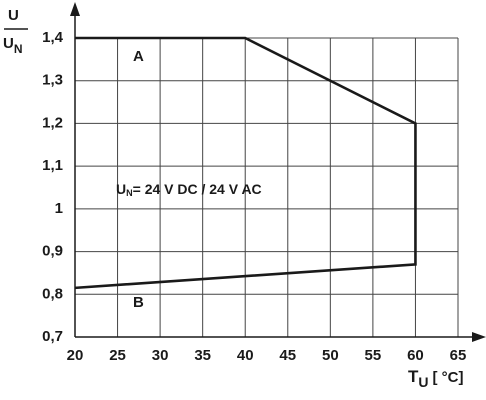  Describe the element at coordinates (458, 355) in the screenshot. I see `x-tick-label: 65` at that location.